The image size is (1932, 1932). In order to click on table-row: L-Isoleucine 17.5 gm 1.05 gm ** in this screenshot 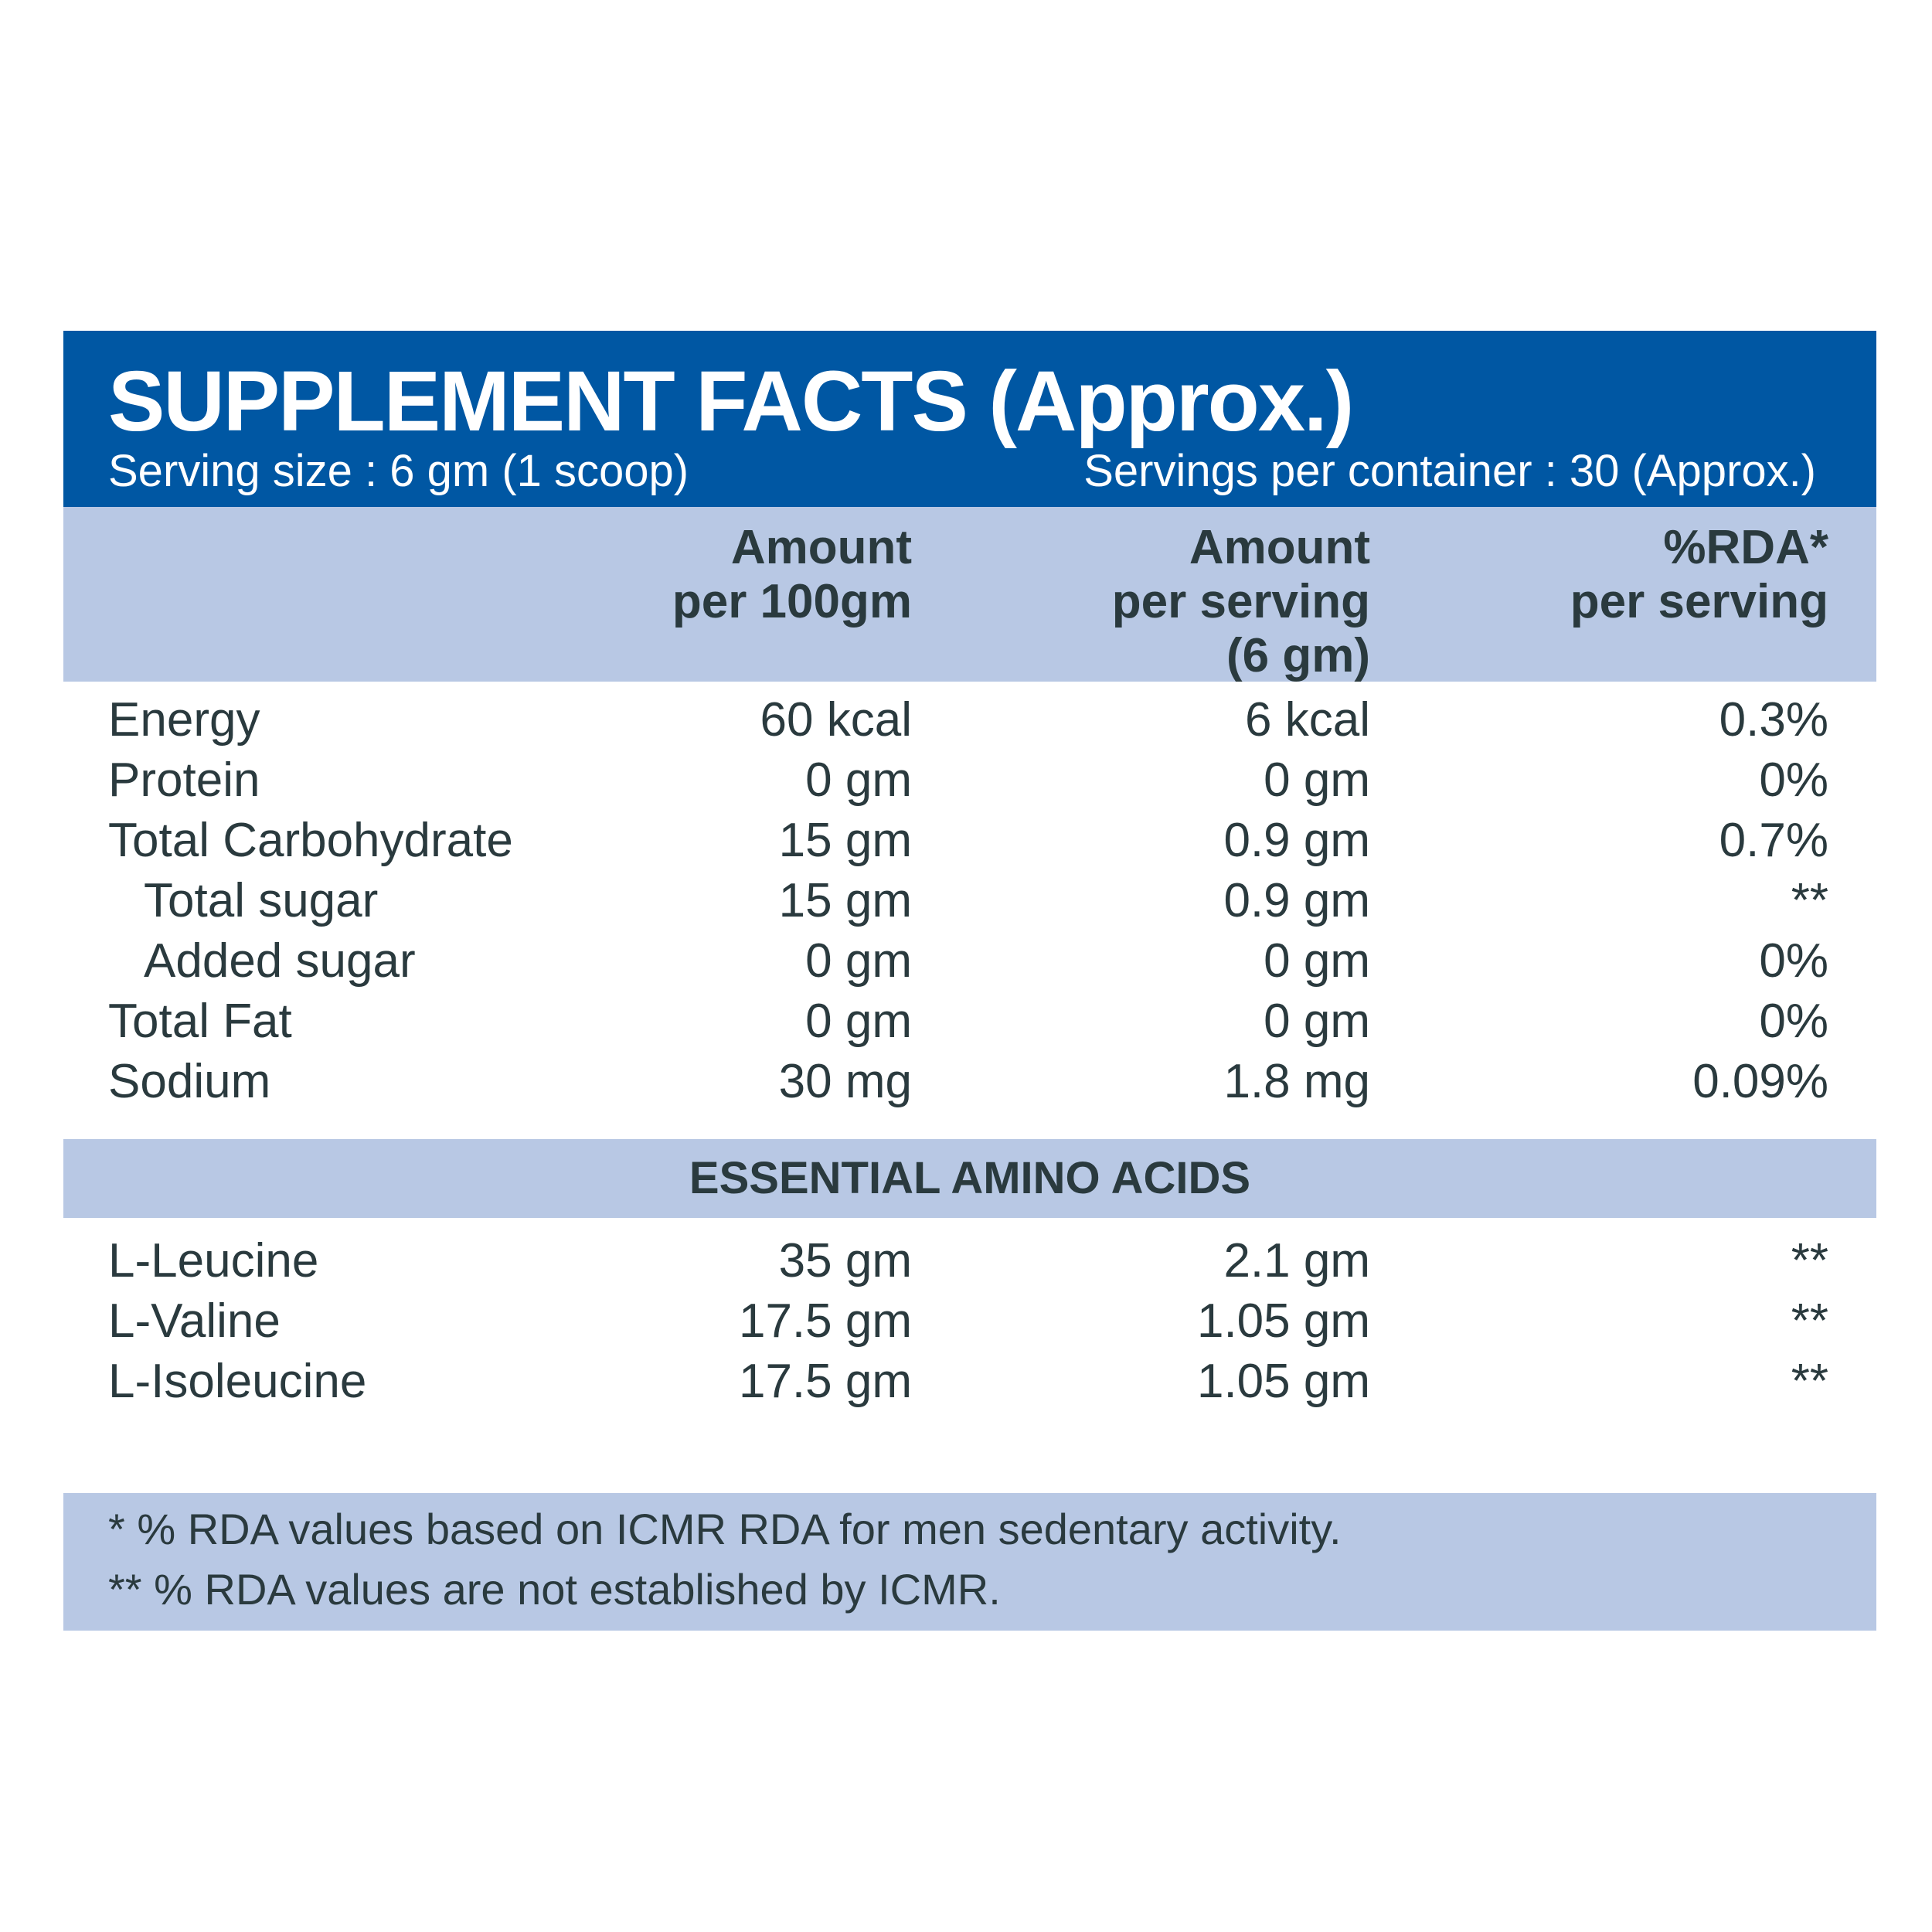, I will do `click(970, 1383)`.